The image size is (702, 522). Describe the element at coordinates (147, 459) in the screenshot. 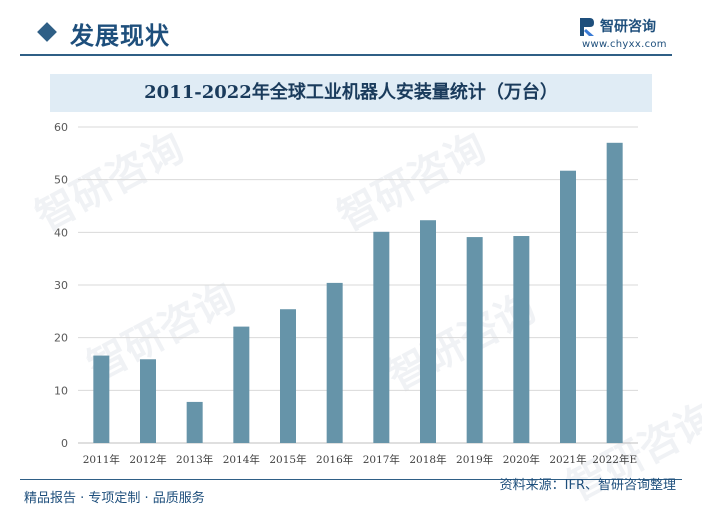

I see `x-tick-label: 2012年` at that location.